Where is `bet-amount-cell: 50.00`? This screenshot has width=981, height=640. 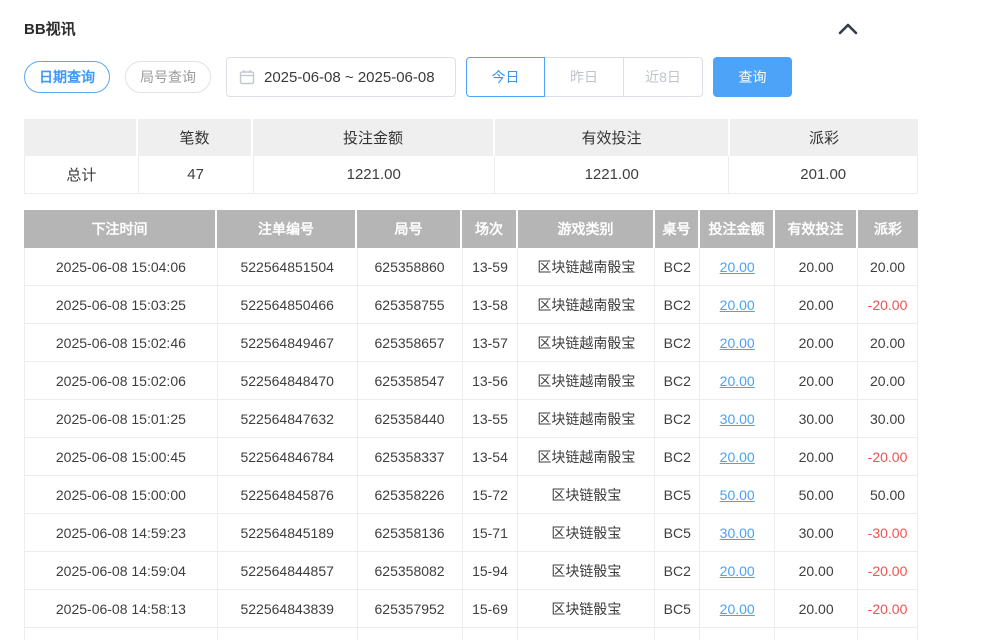
bet-amount-cell: 50.00 is located at coordinates (738, 494).